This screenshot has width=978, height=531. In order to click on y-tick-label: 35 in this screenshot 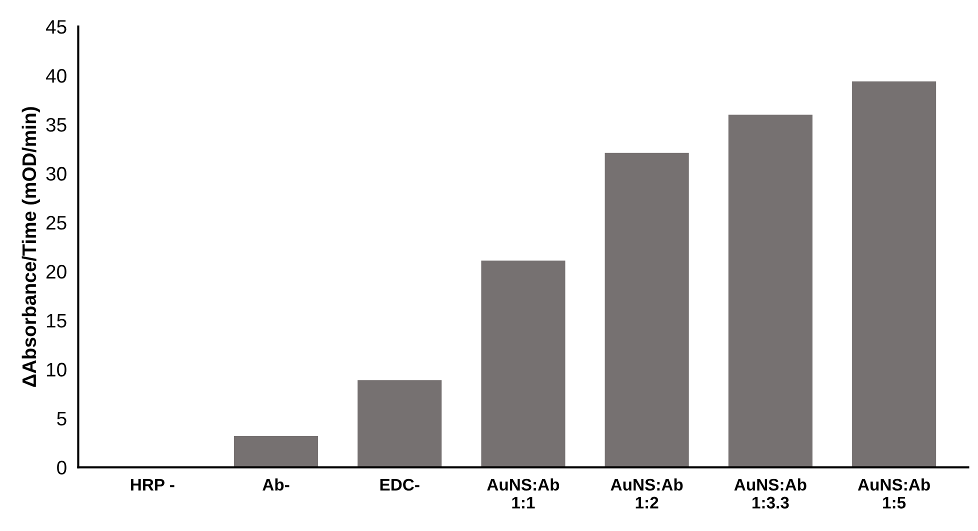, I will do `click(56, 125)`.